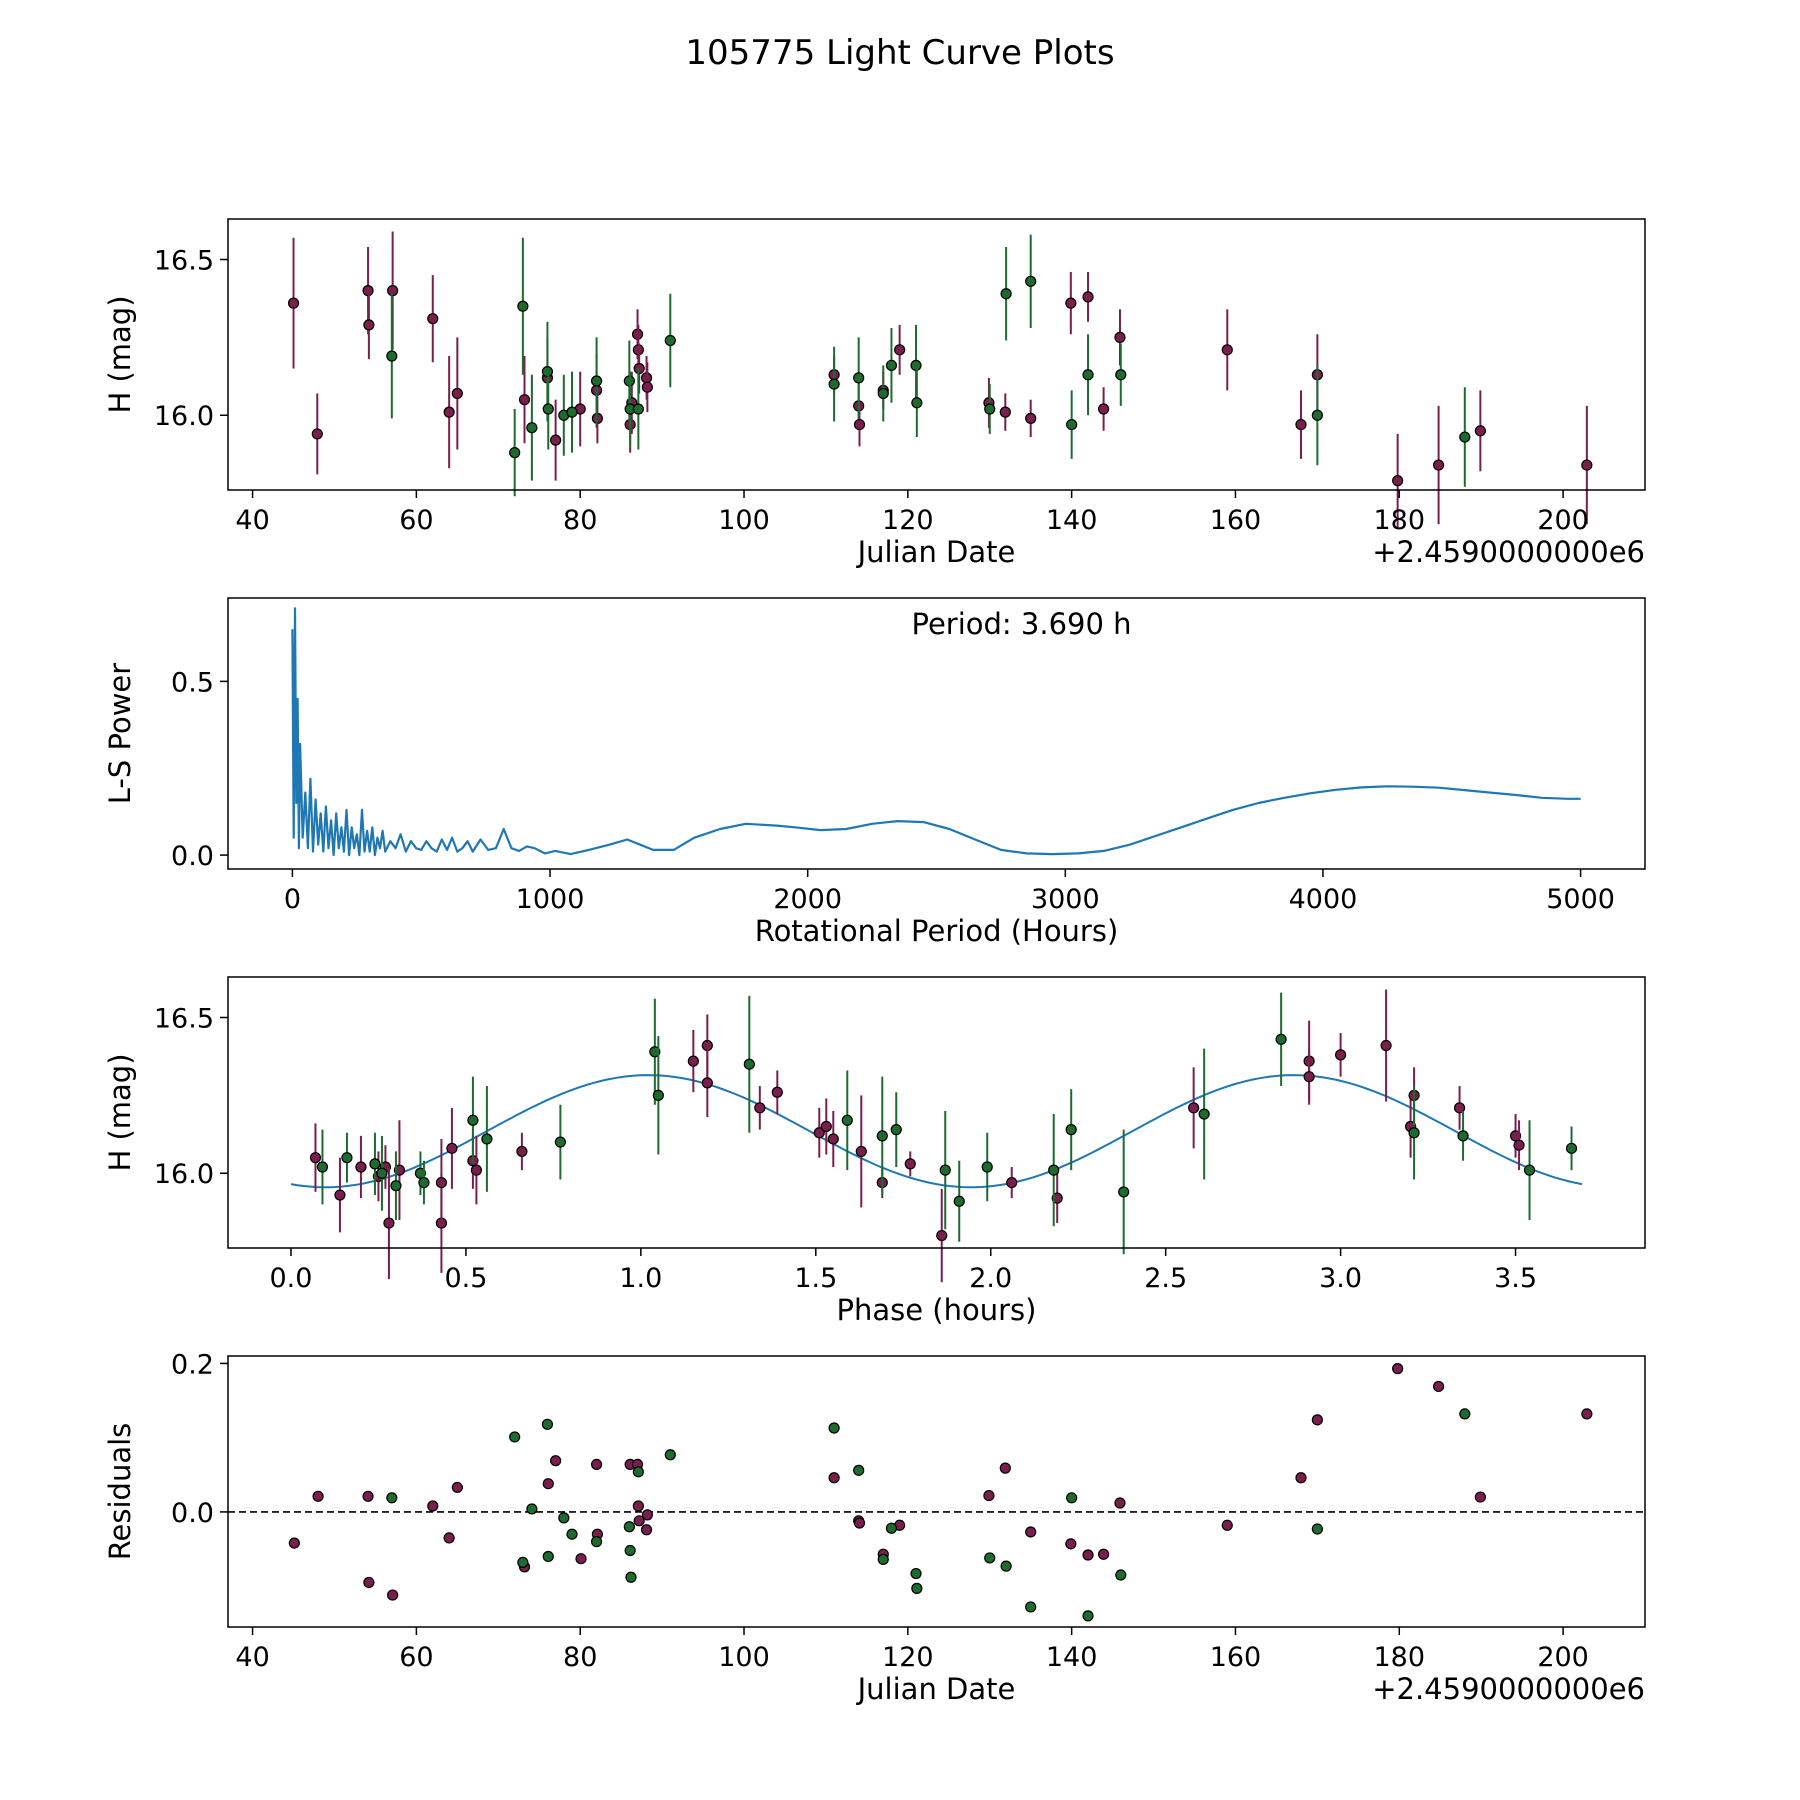 The image size is (1800, 1800). I want to click on x-tick-label: 0.0, so click(291, 1278).